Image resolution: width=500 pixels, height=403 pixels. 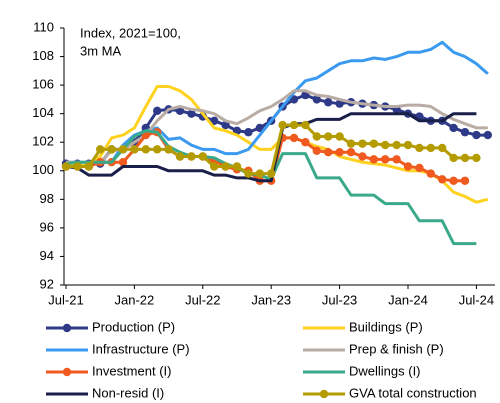 I want to click on legend-label: Infrastructure (P), so click(x=141, y=348).